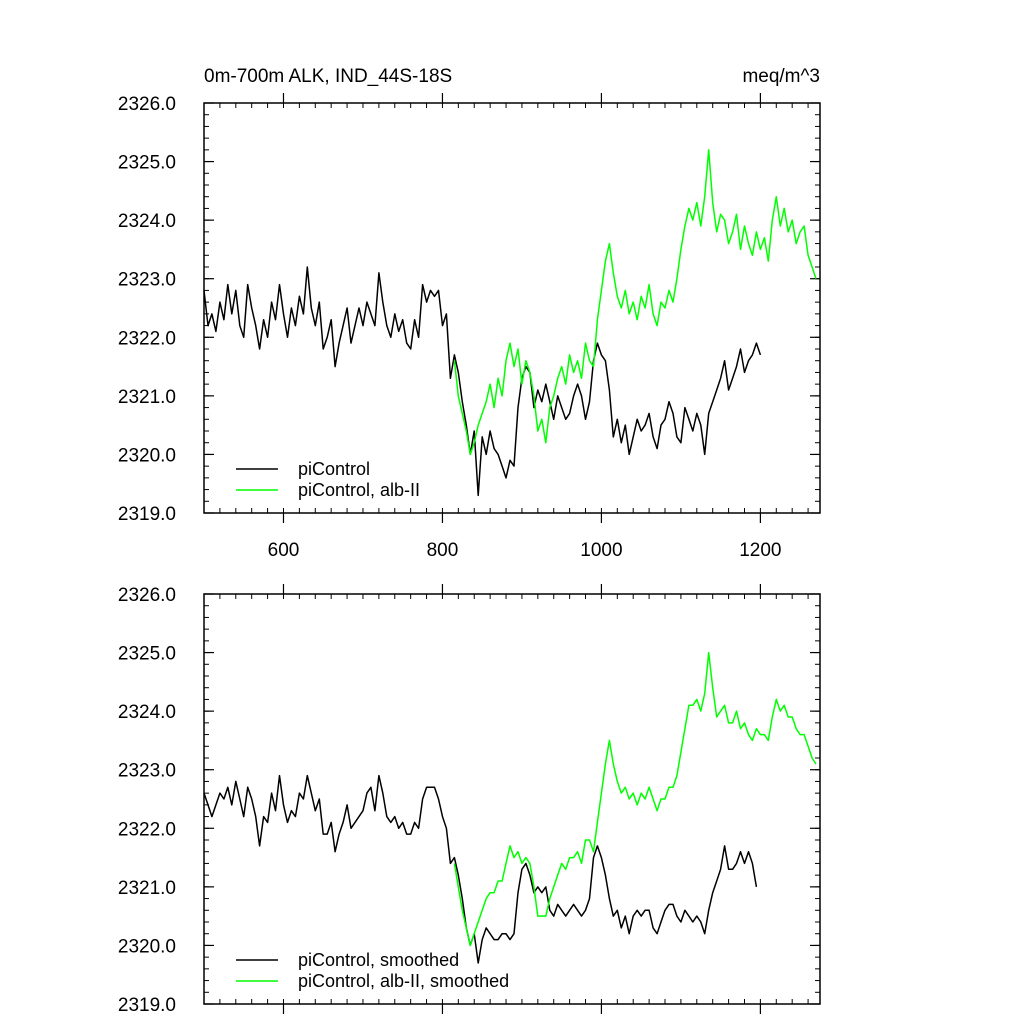 The height and width of the screenshot is (1024, 1024). I want to click on chart-title: 0m-700m ALK, IND_44S-18S, so click(328, 76).